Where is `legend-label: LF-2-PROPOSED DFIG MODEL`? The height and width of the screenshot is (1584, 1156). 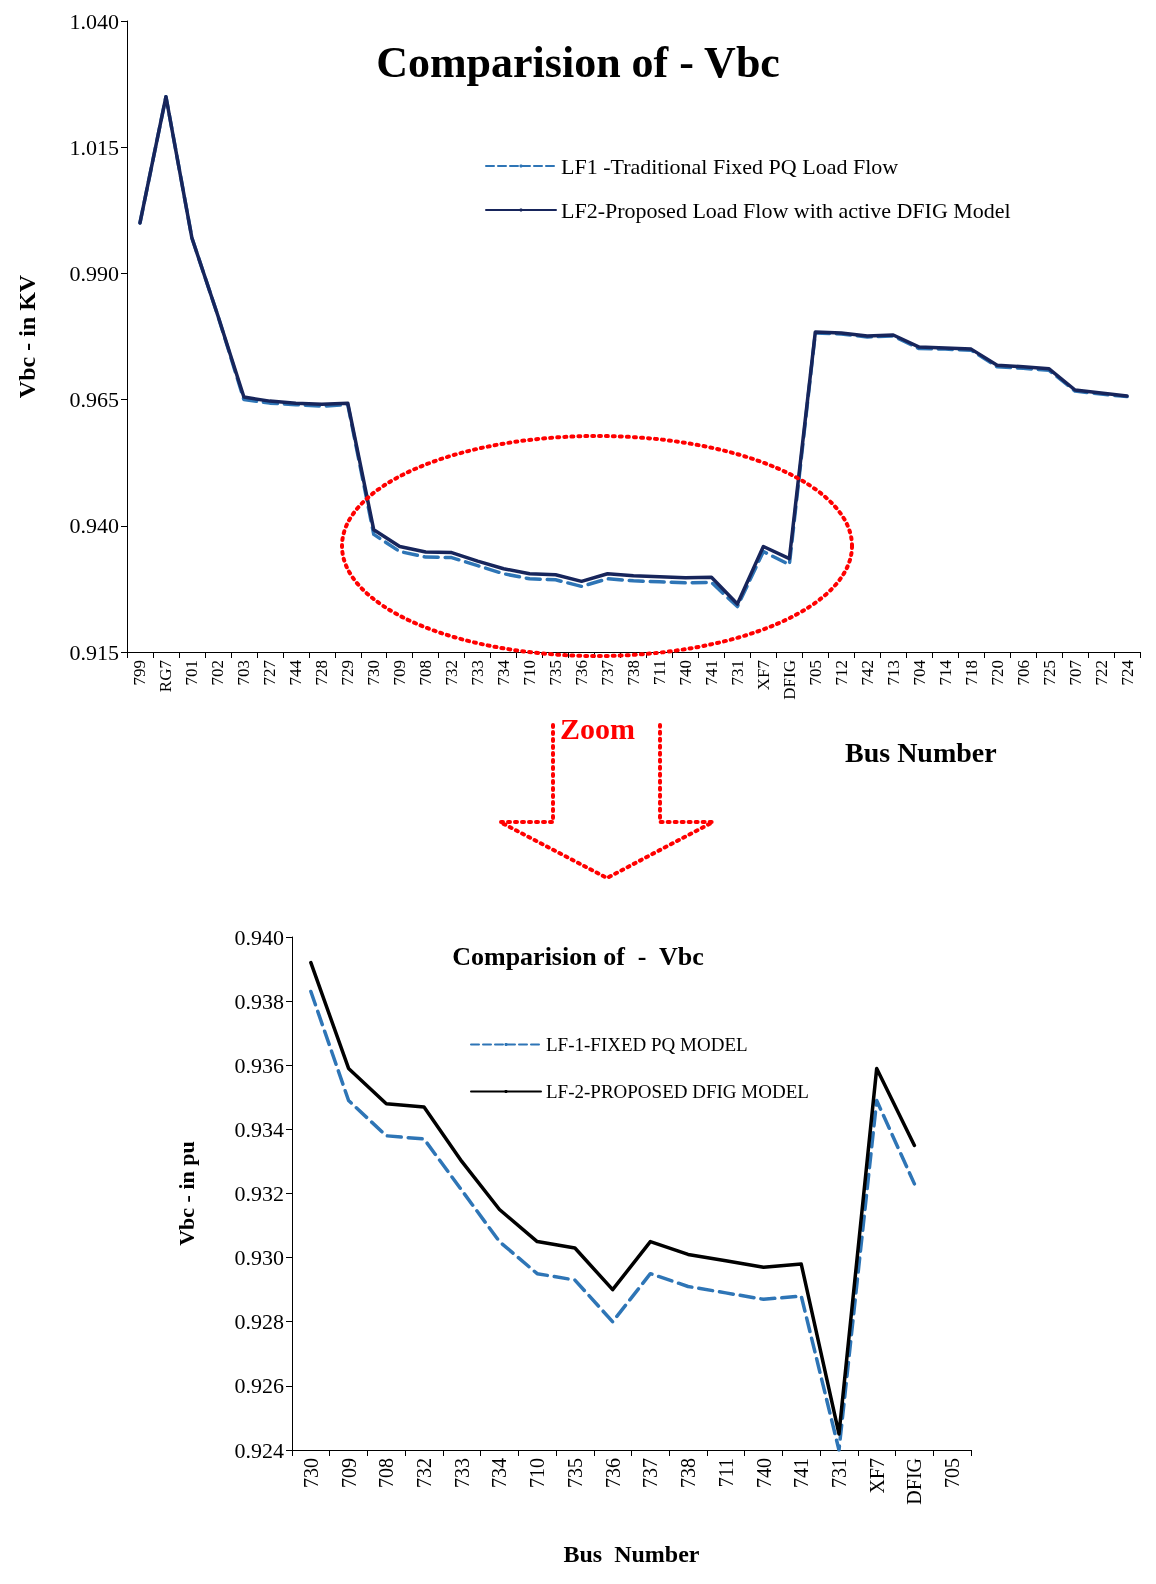 legend-label: LF-2-PROPOSED DFIG MODEL is located at coordinates (677, 1091).